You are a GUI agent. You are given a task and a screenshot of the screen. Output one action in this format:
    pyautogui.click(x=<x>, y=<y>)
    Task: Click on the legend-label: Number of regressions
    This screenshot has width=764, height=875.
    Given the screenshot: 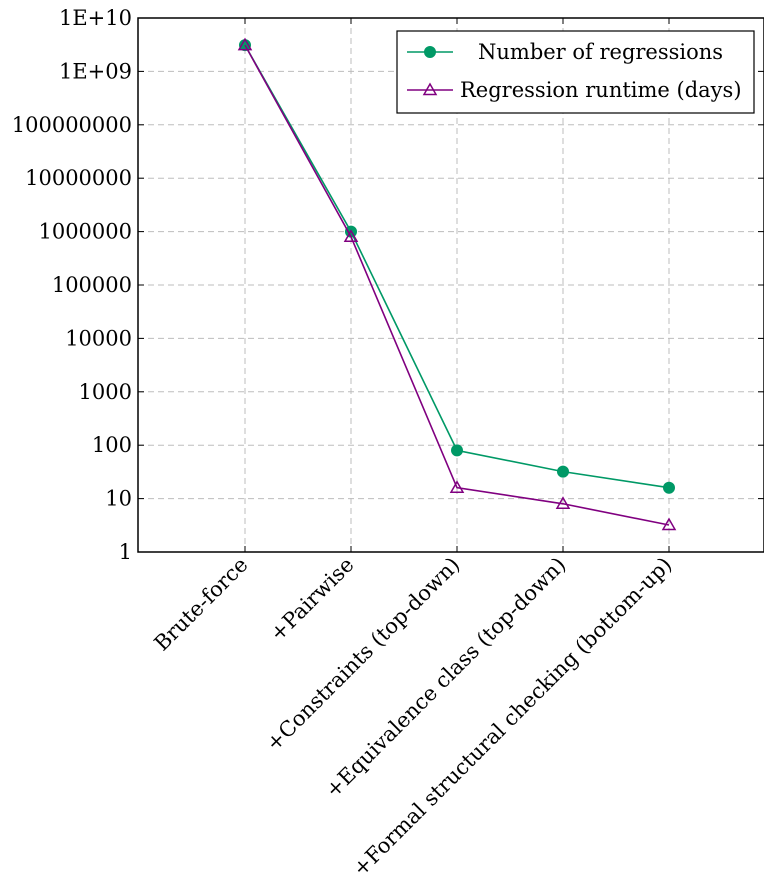 What is the action you would take?
    pyautogui.click(x=600, y=52)
    